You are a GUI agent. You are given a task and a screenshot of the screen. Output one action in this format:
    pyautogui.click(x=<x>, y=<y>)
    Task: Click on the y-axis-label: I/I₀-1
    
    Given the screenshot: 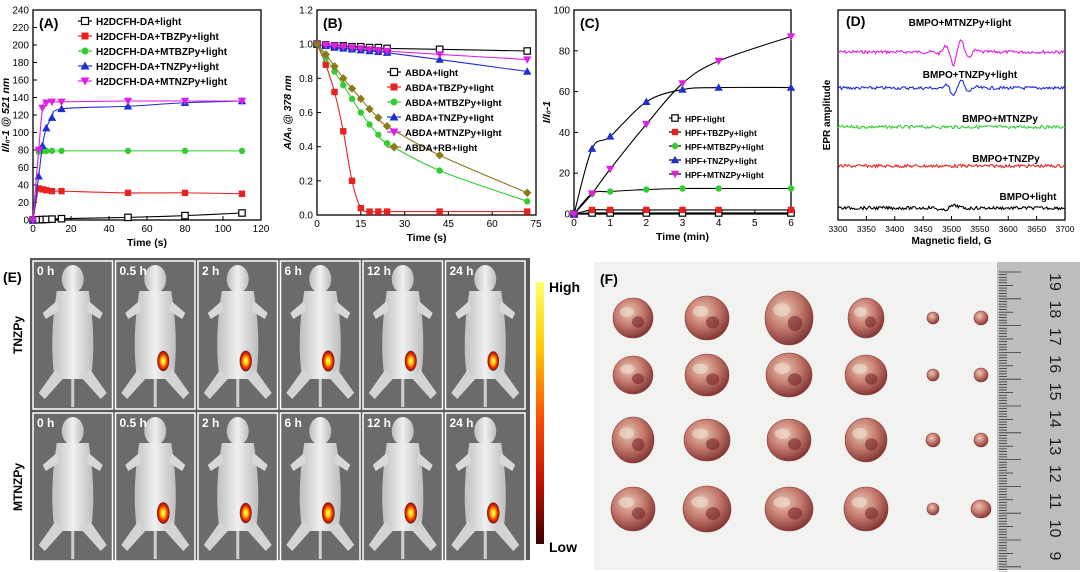 What is the action you would take?
    pyautogui.click(x=547, y=112)
    